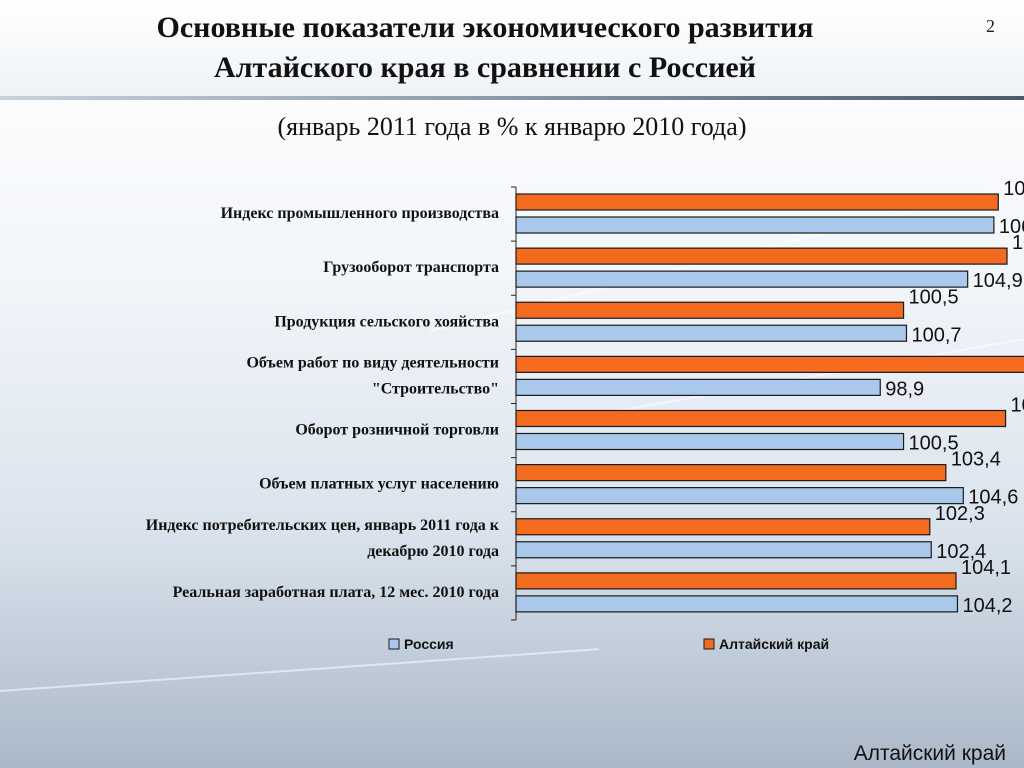 This screenshot has height=768, width=1024. What do you see at coordinates (1011, 227) in the screenshot?
I see `data-label-russia: 106,7` at bounding box center [1011, 227].